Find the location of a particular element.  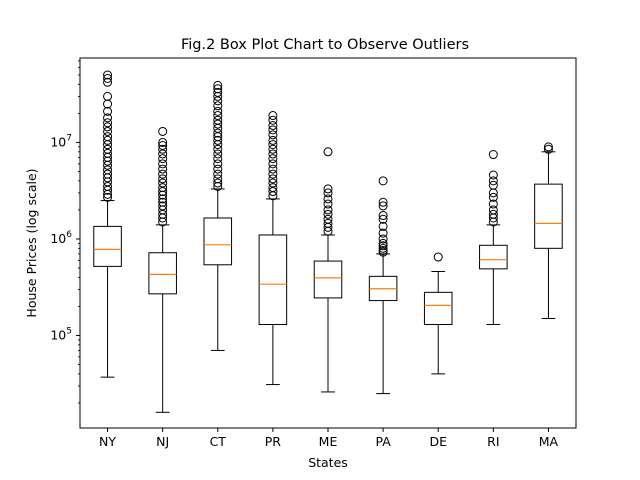

y-tick-label: 106 is located at coordinates (61, 238).